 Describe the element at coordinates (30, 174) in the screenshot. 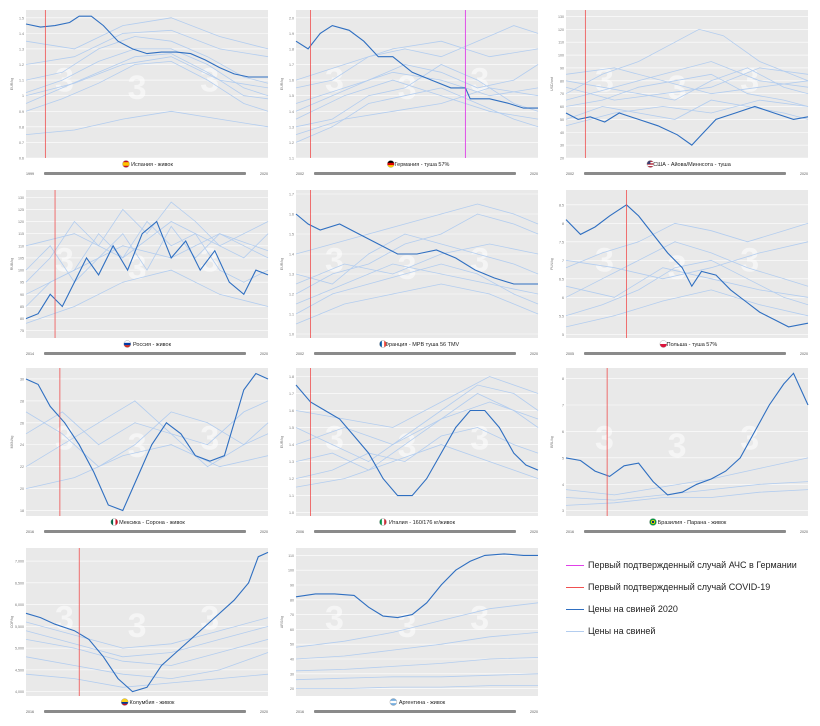

I see `x-start-label: 1999` at that location.